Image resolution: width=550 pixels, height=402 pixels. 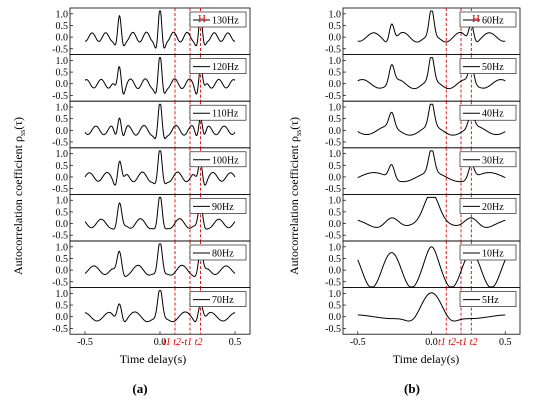 I want to click on subplot-60Hz: 1.00.50.0-0.5 60Hz, so click(x=423, y=31).